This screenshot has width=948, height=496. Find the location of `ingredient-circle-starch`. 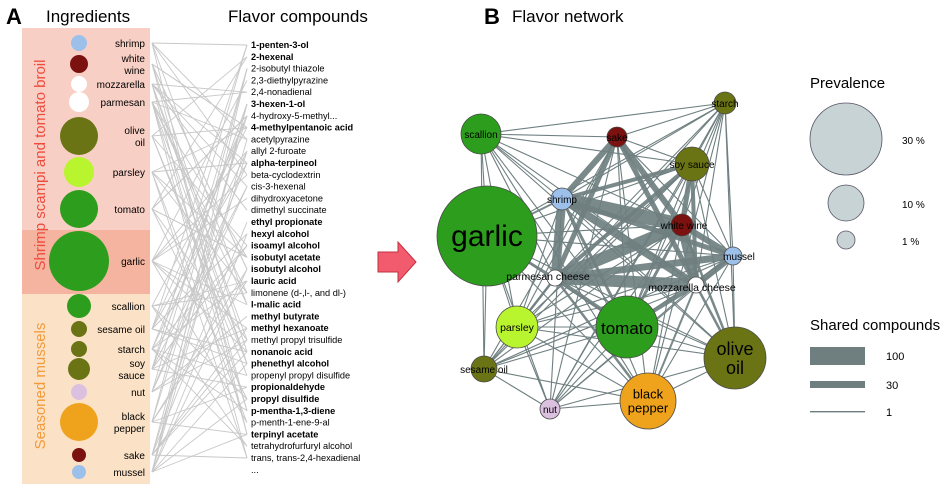

ingredient-circle-starch is located at coordinates (79, 349).